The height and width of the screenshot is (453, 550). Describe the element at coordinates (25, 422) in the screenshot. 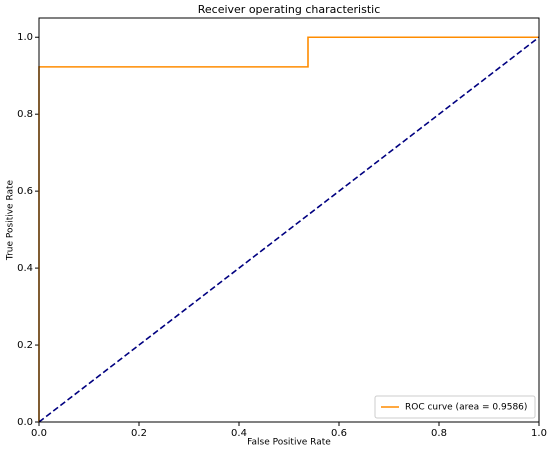

I see `y-tick-label: 0.0` at that location.